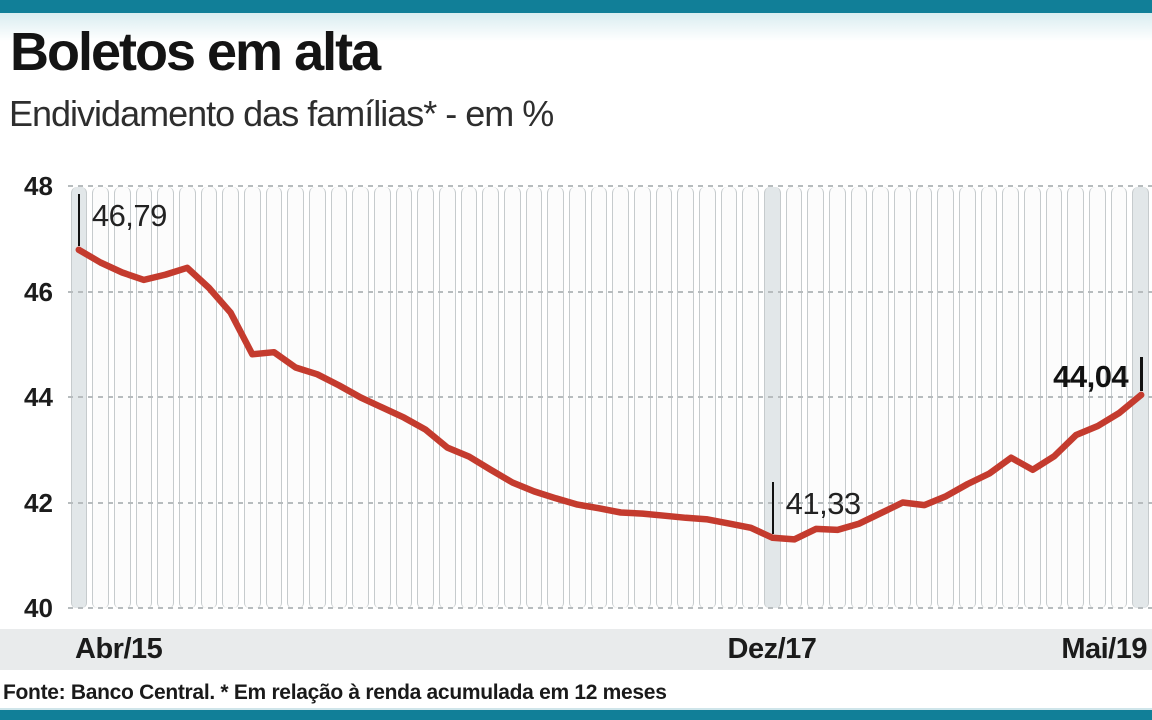  I want to click on chart-subtitle: Endividamento das famílias* - em %, so click(281, 113).